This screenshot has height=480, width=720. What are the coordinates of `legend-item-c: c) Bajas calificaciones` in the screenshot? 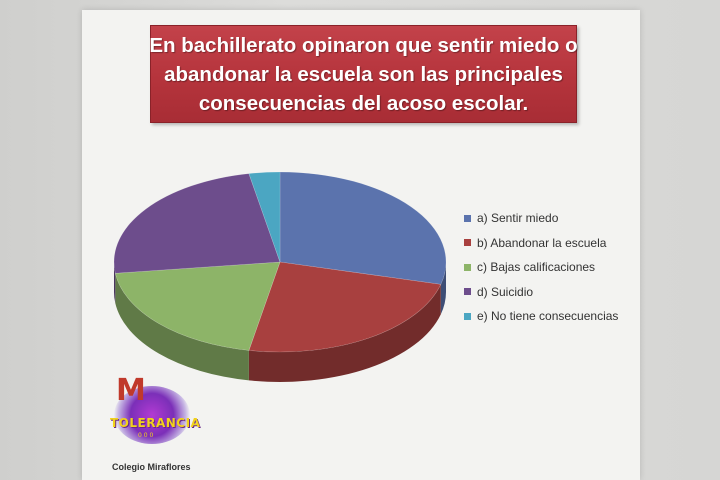 It's located at (549, 267).